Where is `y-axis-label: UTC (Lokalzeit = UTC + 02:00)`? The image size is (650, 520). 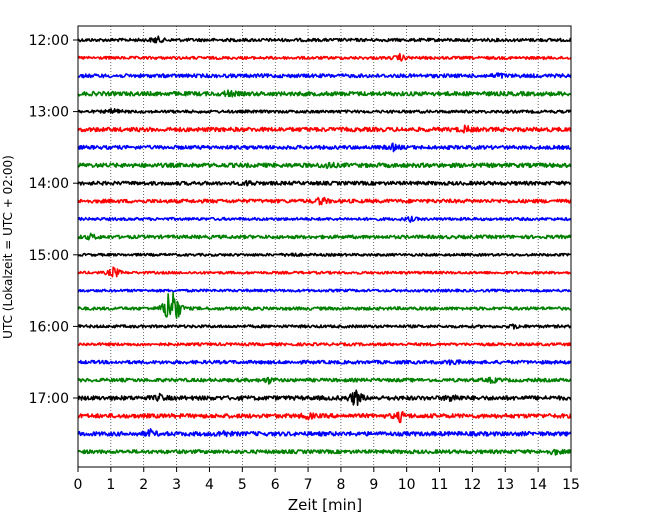
y-axis-label: UTC (Lokalzeit = UTC + 02:00) is located at coordinates (8, 247).